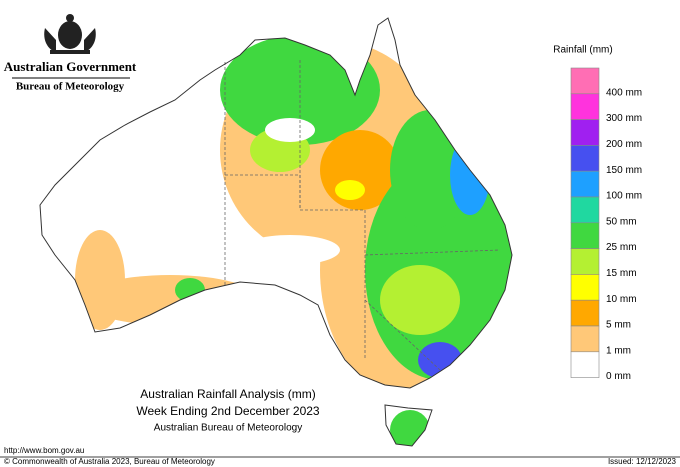 Image resolution: width=680 pixels, height=467 pixels. What do you see at coordinates (70, 66) in the screenshot?
I see `government-label: Australian Government` at bounding box center [70, 66].